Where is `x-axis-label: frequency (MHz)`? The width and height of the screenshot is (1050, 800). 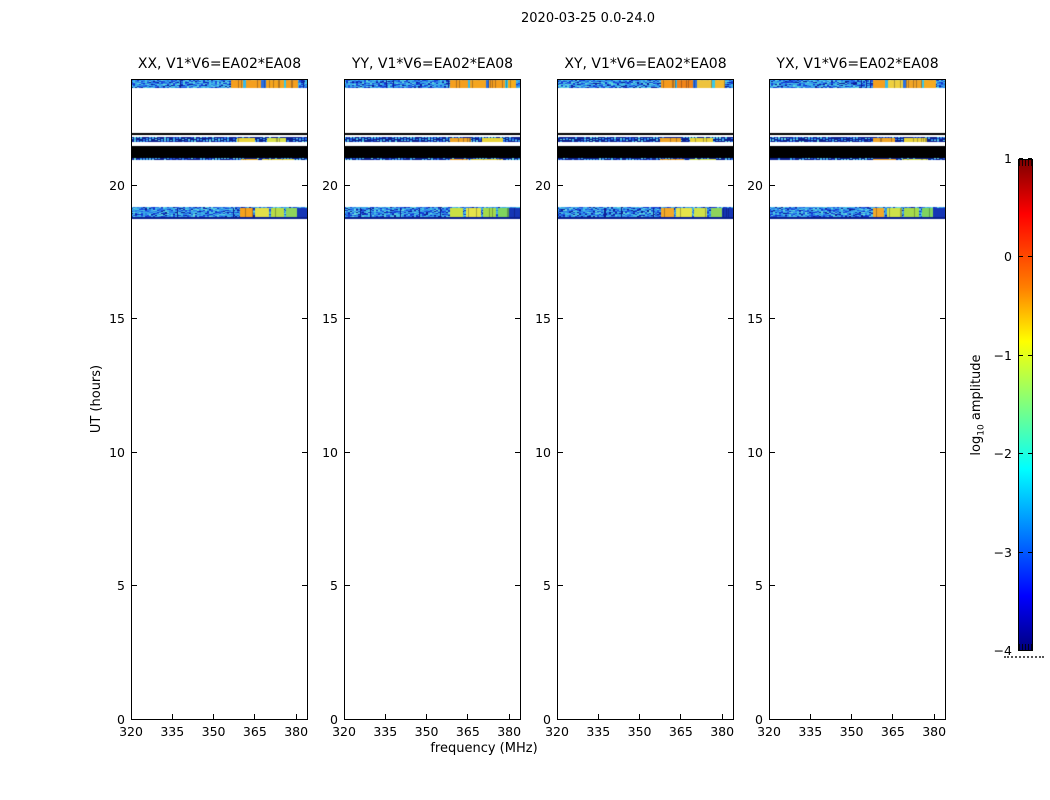 x-axis-label: frequency (MHz) is located at coordinates (484, 748).